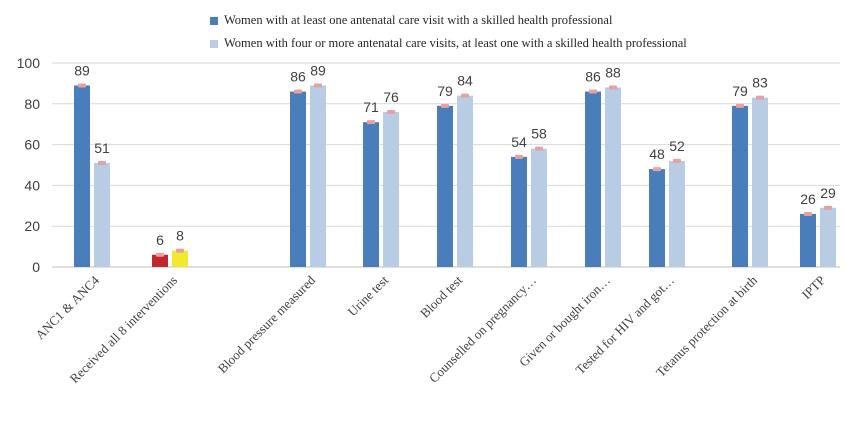 This screenshot has height=426, width=847. Describe the element at coordinates (808, 199) in the screenshot. I see `data-label-1-9: 26` at that location.